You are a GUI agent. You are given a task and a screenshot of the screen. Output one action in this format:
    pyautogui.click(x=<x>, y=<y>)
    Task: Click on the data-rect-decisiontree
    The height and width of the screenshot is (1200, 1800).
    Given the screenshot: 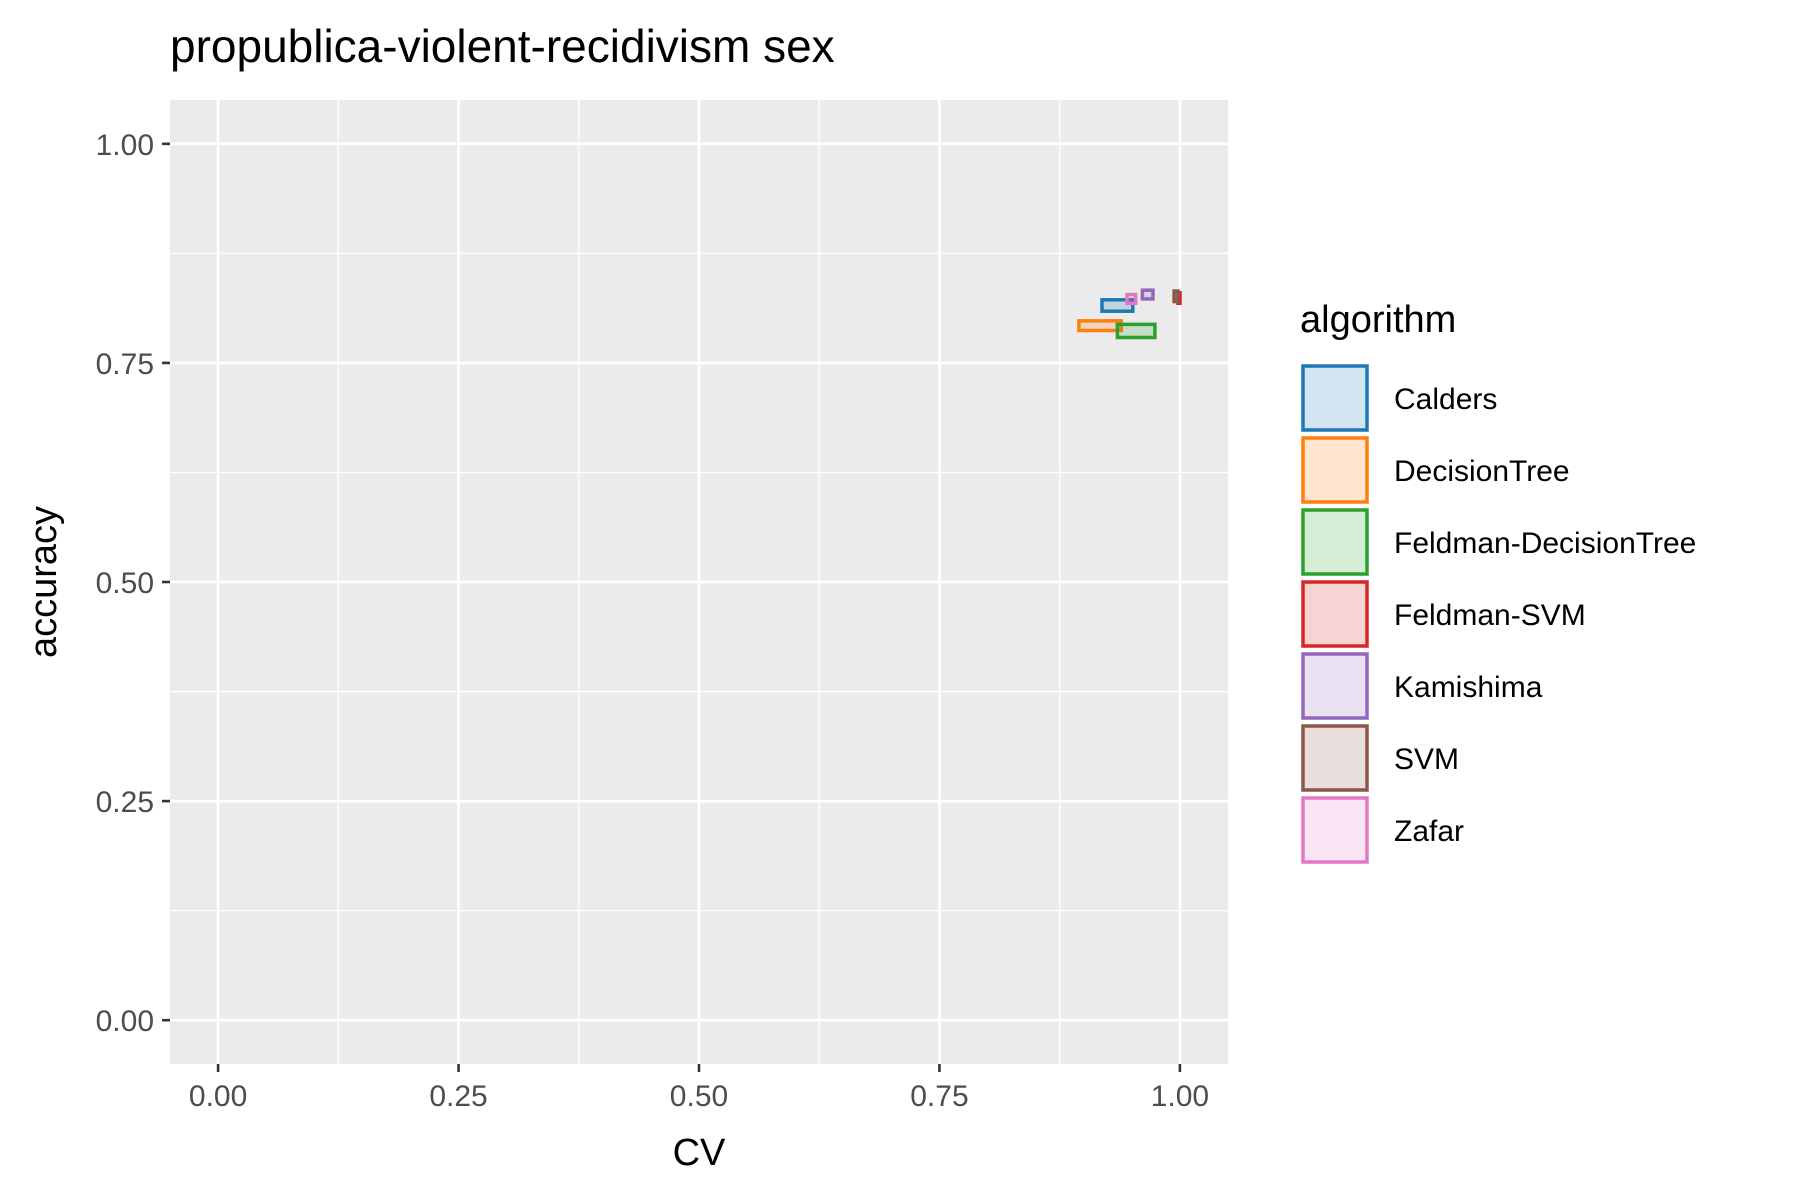 What is the action you would take?
    pyautogui.click(x=1100, y=326)
    